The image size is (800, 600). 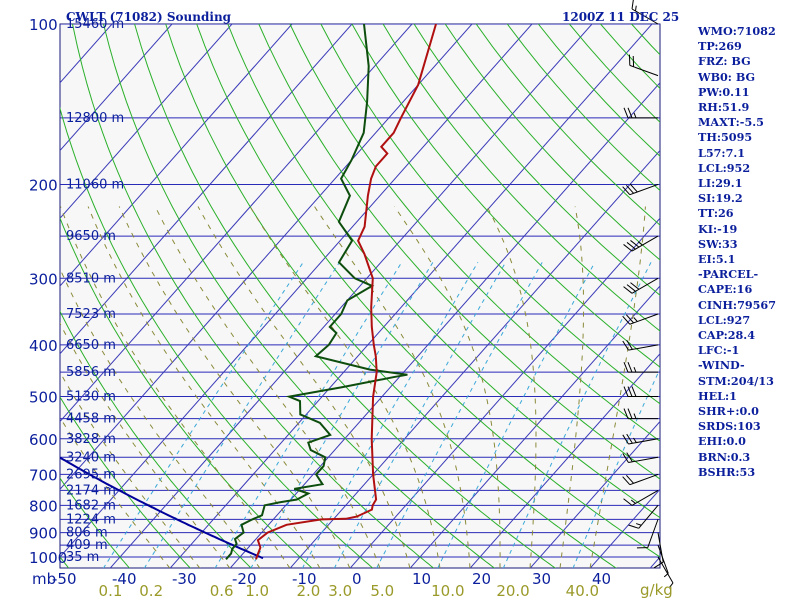 What do you see at coordinates (95, 118) in the screenshot?
I see `height-label: 12800 m` at bounding box center [95, 118].